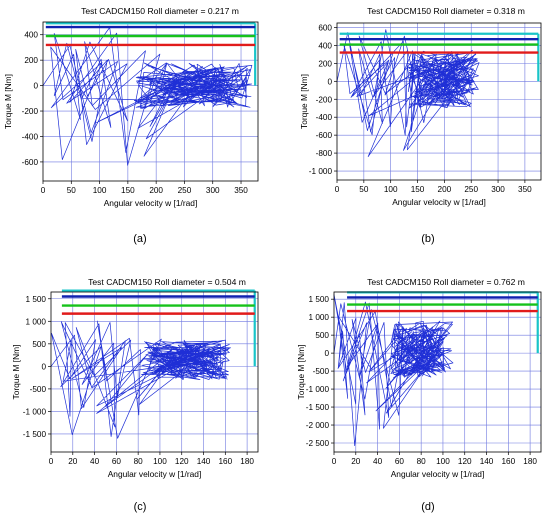  I want to click on chart-title: Test CADCM150 Roll diameter = 0.762 m, so click(446, 282).